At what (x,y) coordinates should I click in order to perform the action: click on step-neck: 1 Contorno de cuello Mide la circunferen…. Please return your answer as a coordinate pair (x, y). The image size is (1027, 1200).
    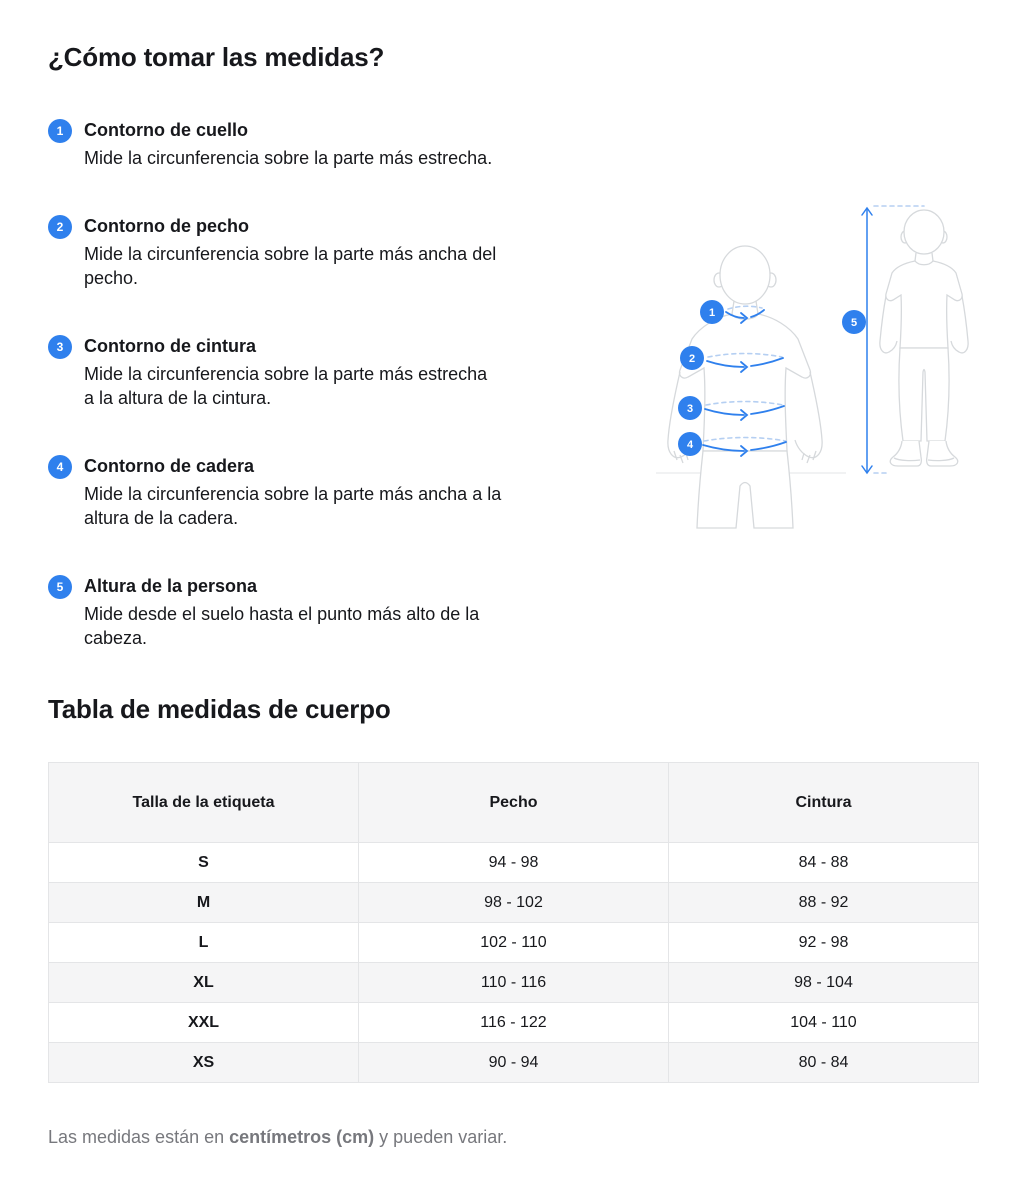
    Looking at the image, I should click on (340, 144).